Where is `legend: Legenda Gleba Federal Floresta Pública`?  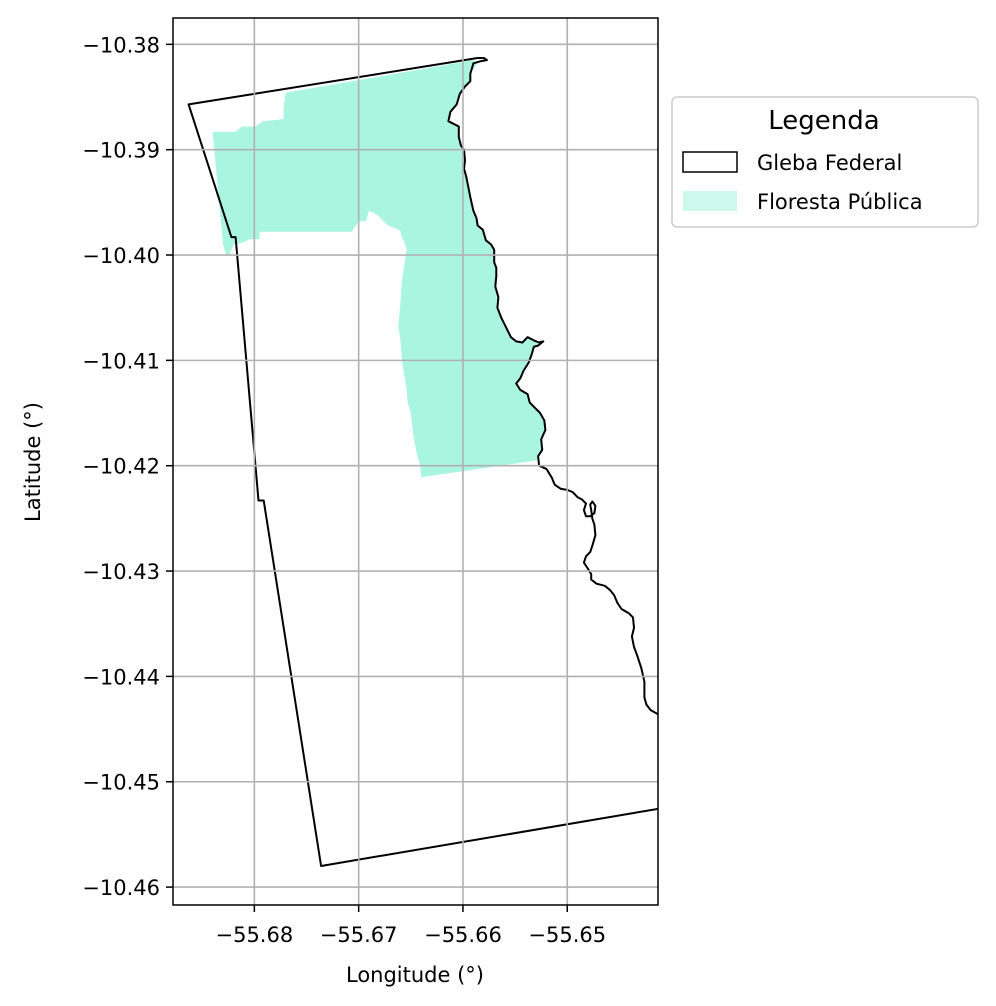
legend: Legenda Gleba Federal Floresta Pública is located at coordinates (825, 162).